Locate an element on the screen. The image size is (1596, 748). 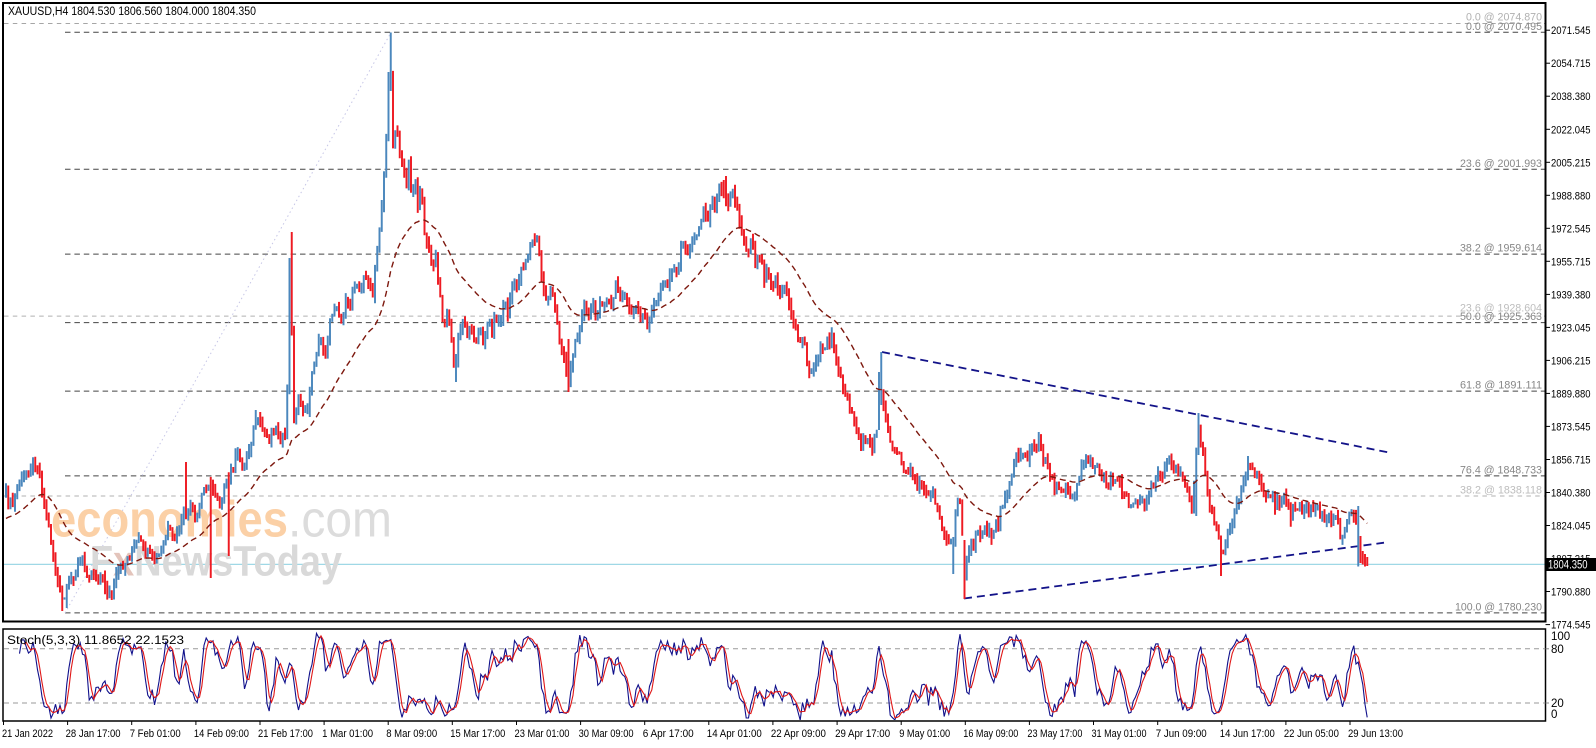
svg-text: 1939.380 is located at coordinates (1571, 295).